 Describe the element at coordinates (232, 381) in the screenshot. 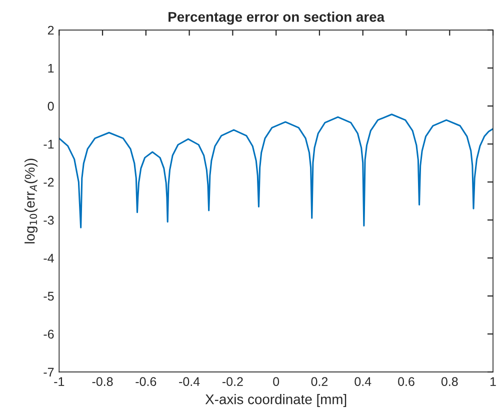

I see `x-tick-label: -0.2` at that location.